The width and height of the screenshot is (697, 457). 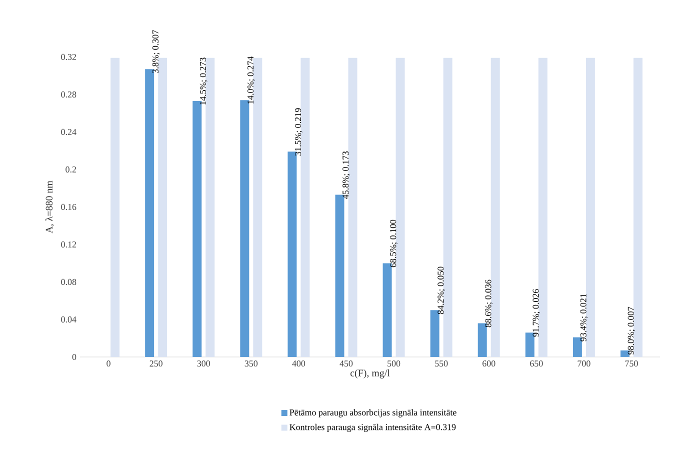 I want to click on data-label: 3.8%; 0.307, so click(x=156, y=52).